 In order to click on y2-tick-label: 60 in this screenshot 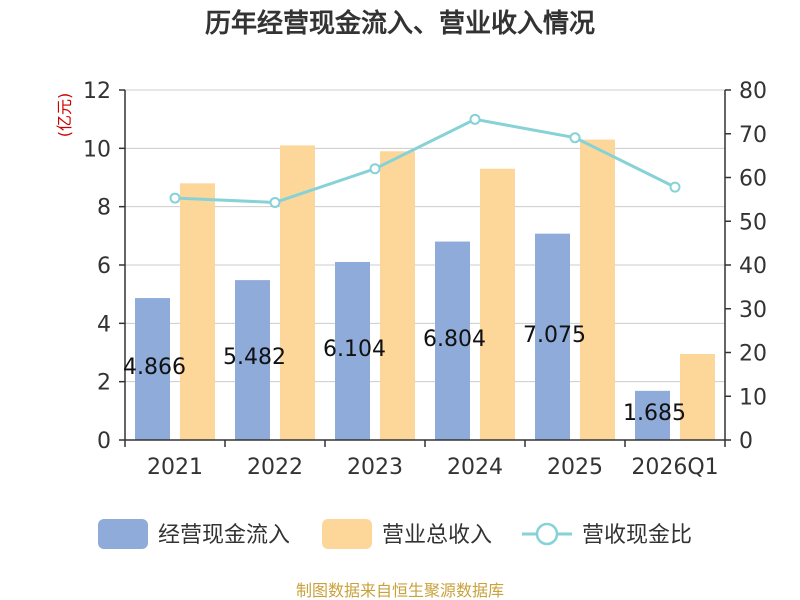, I will do `click(753, 179)`.